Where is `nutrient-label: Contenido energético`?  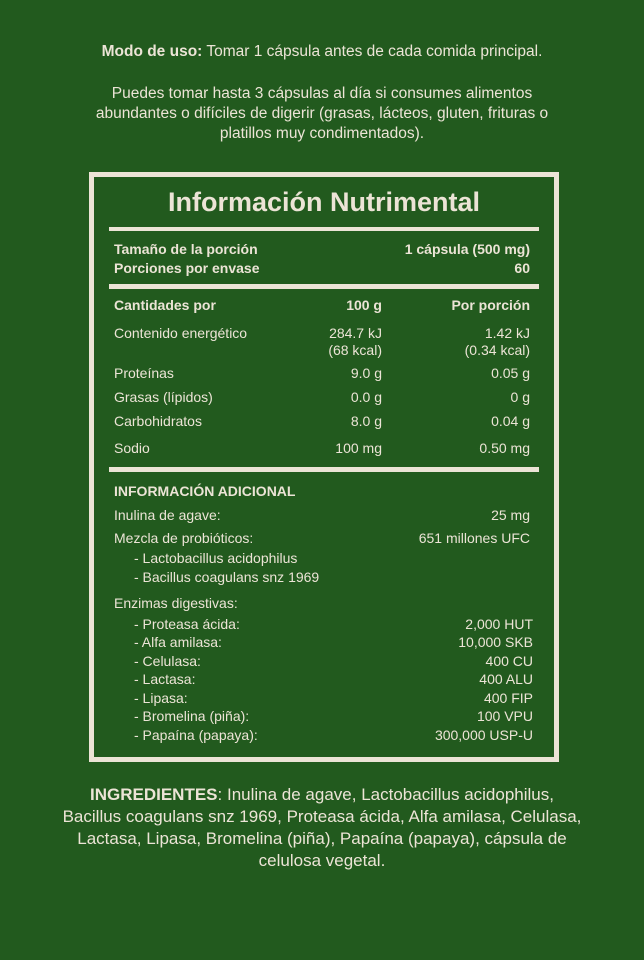
nutrient-label: Contenido energético is located at coordinates (181, 333).